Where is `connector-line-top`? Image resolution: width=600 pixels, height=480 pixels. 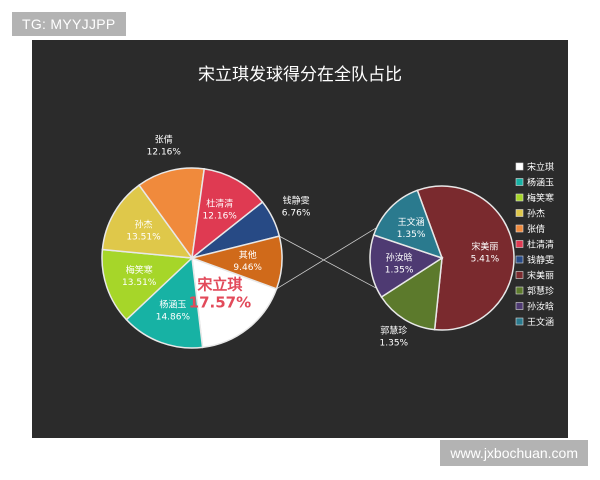
connector-line-top is located at coordinates (326, 258).